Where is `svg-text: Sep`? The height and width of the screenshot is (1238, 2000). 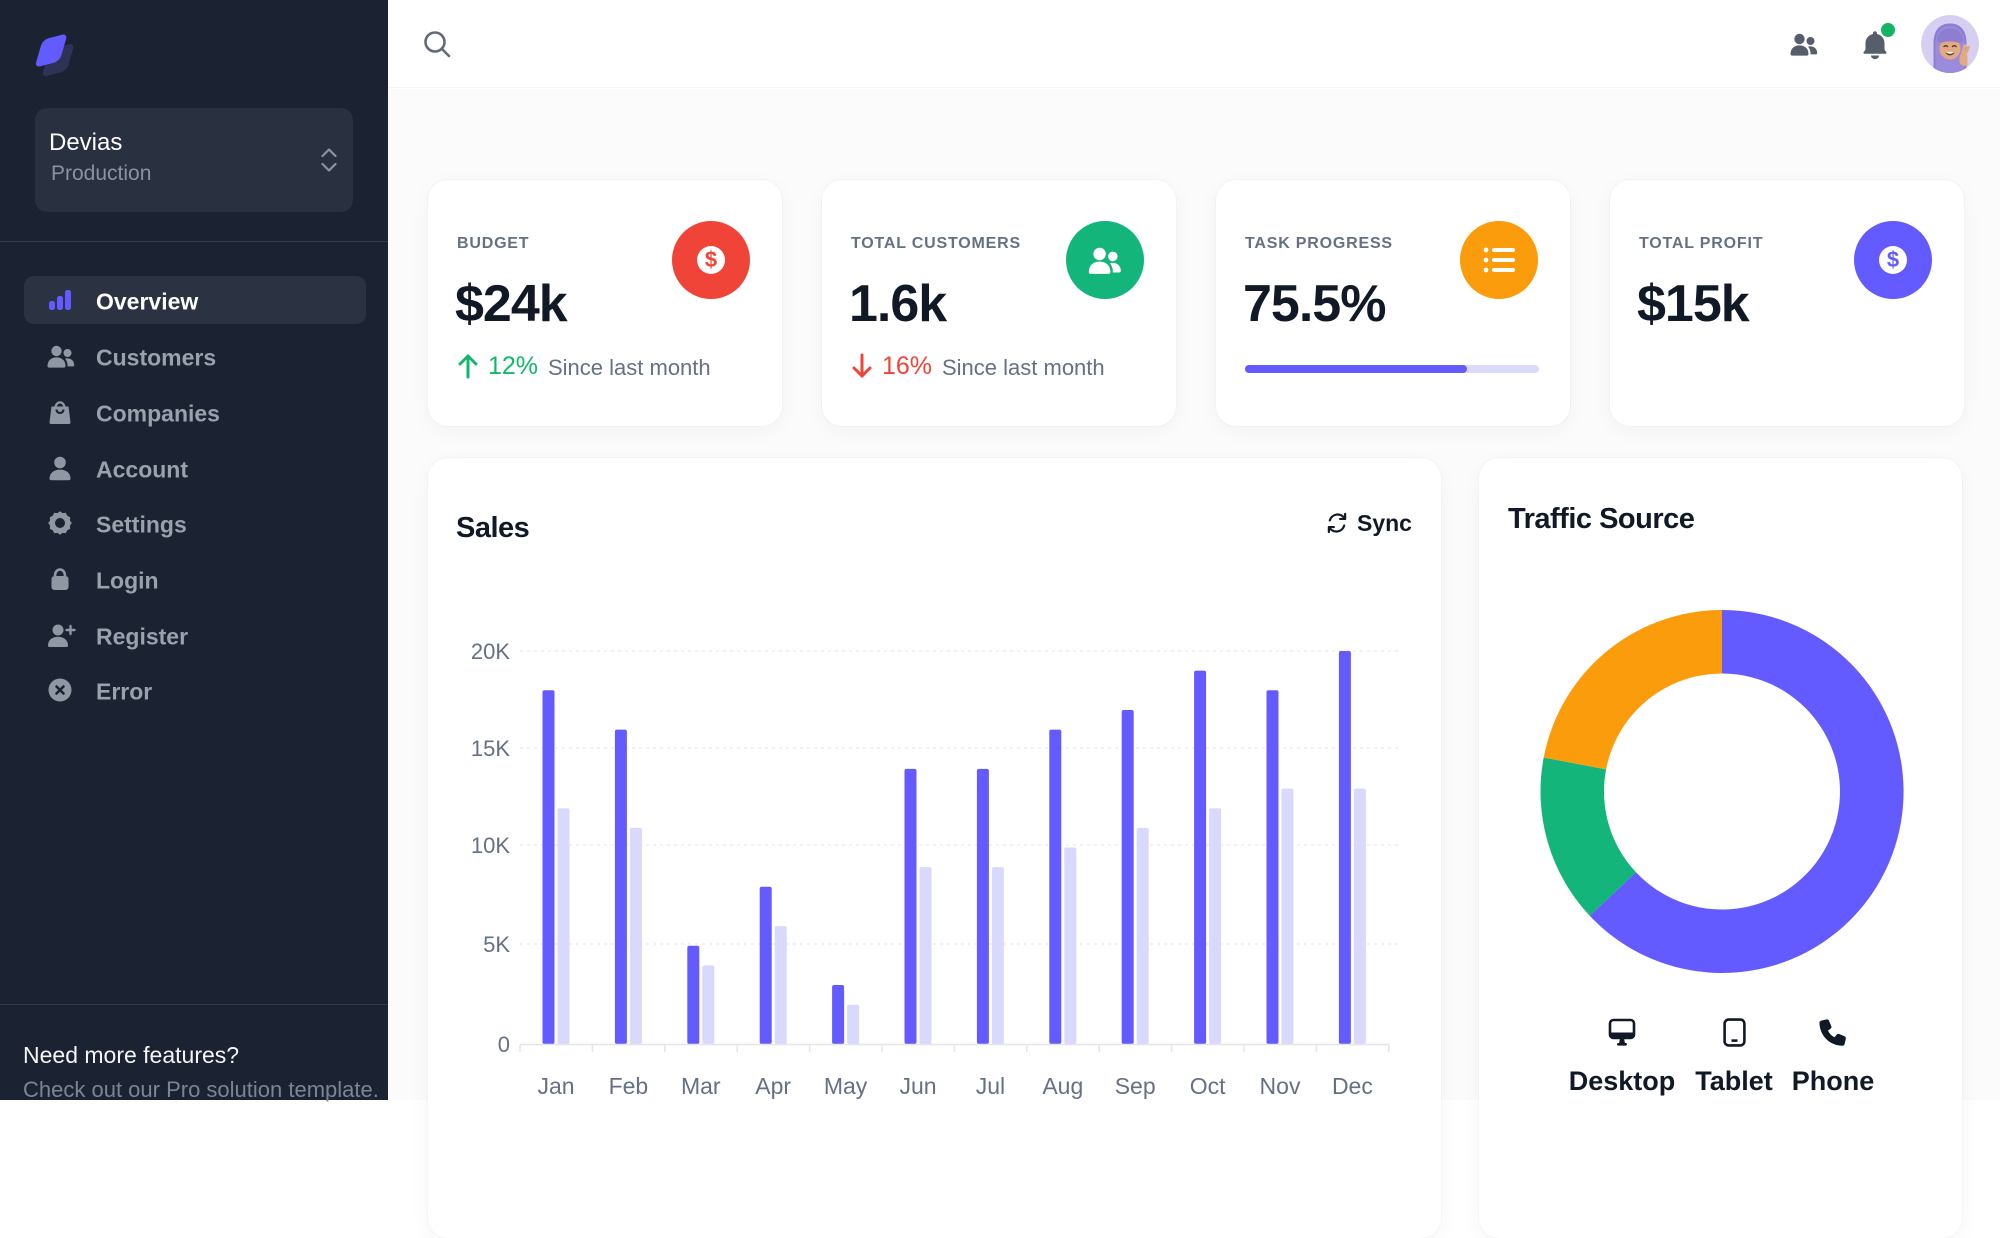 svg-text: Sep is located at coordinates (1135, 1086).